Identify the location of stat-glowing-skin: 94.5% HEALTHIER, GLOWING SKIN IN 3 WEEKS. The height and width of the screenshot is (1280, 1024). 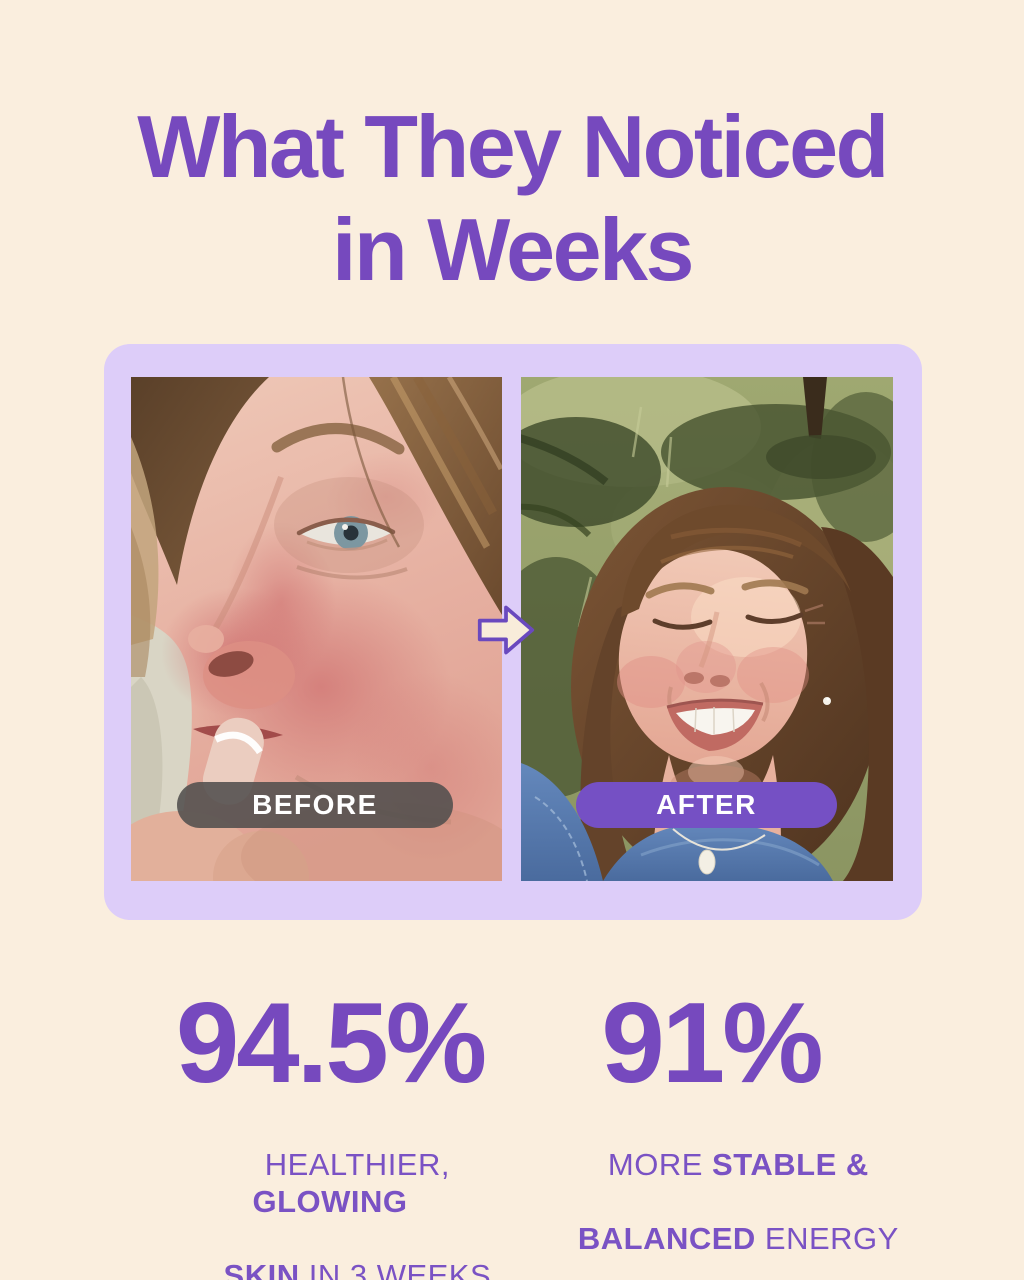
(330, 1133).